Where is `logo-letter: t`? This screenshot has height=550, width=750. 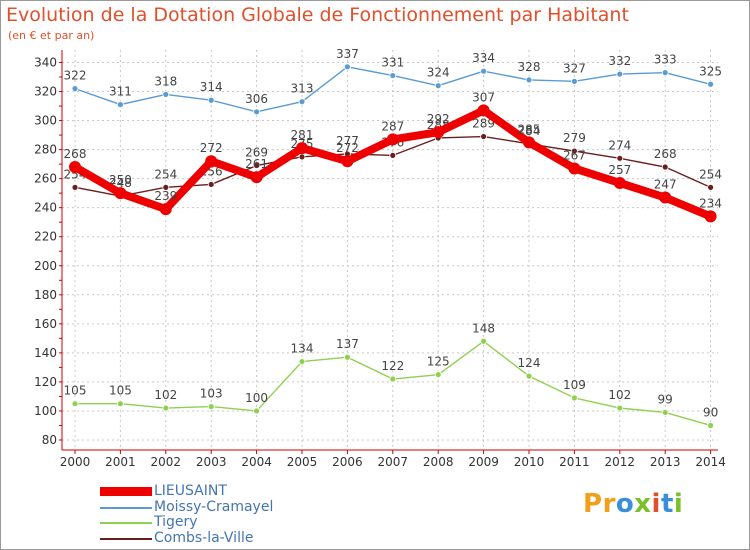
logo-letter: t is located at coordinates (667, 504).